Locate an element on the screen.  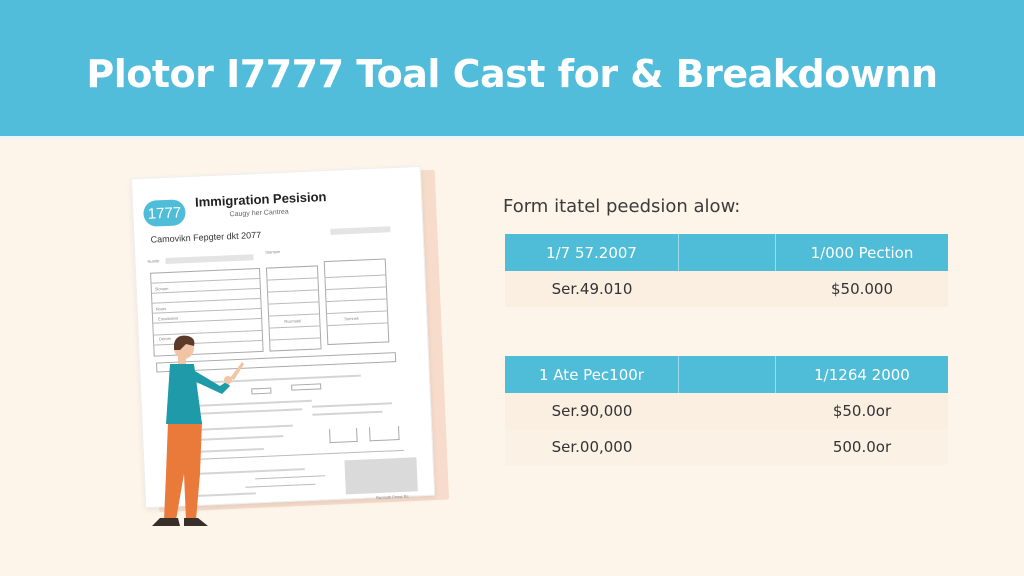
table-row: Ser.00,000 500.0or is located at coordinates (726, 447).